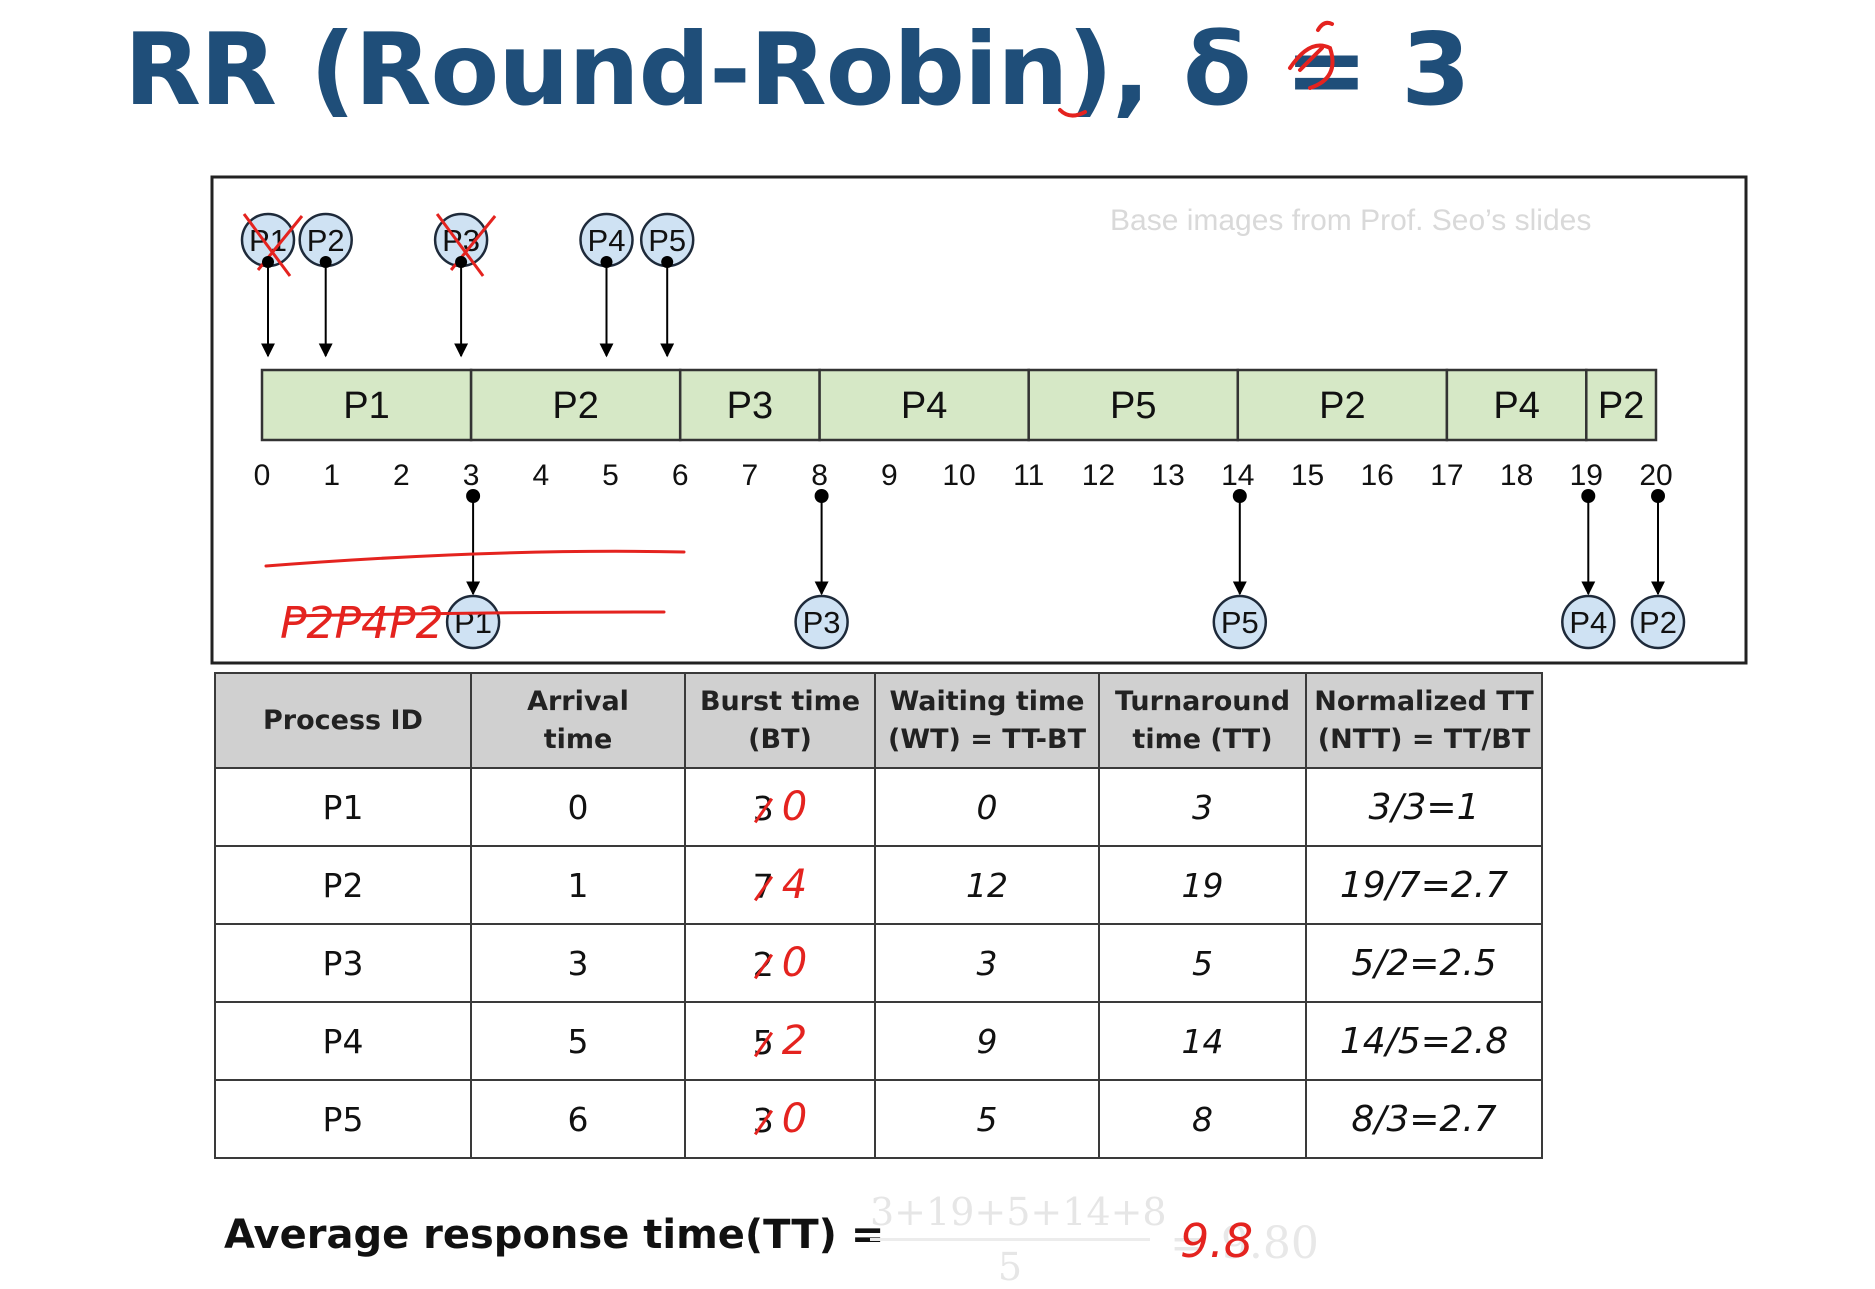  Describe the element at coordinates (1196, 69) in the screenshot. I see `title-annotation` at that location.